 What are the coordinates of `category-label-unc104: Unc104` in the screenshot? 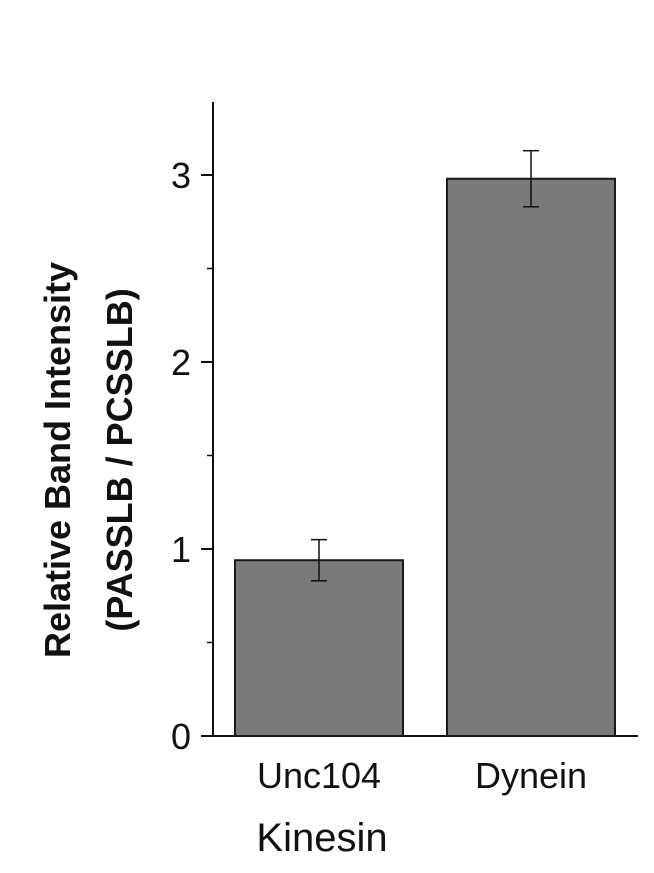 It's located at (319, 775).